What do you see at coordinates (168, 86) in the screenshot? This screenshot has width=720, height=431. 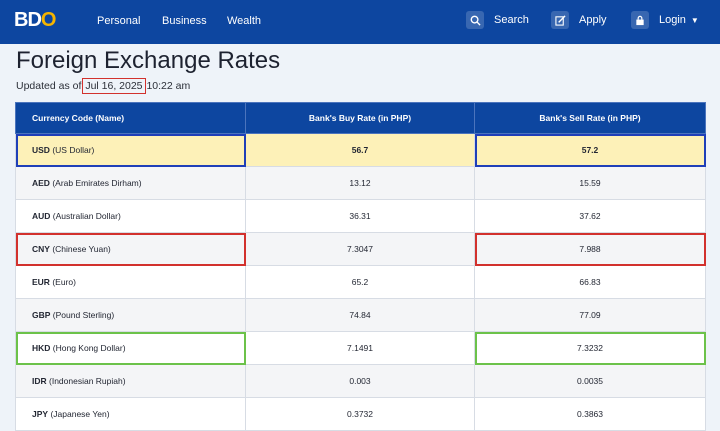 I see `updated-time: 10:22 am` at bounding box center [168, 86].